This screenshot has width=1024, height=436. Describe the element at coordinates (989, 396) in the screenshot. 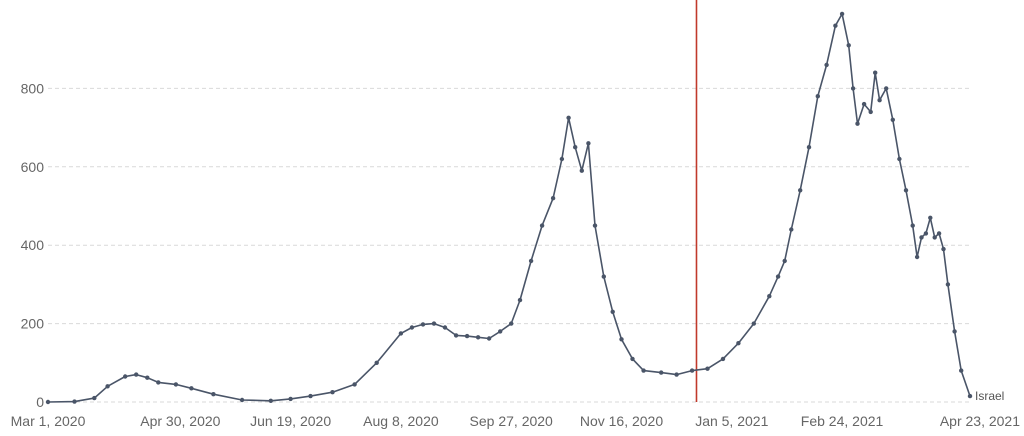

I see `series-end-label: Israel` at that location.